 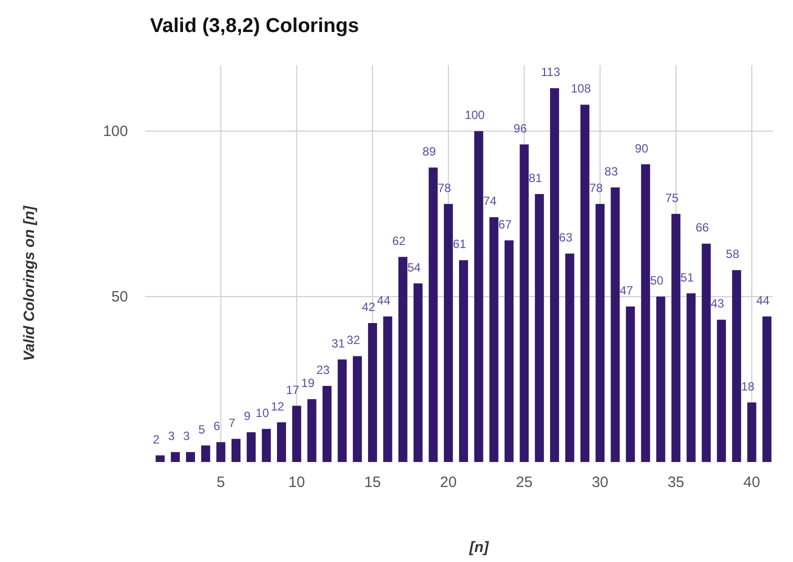 I want to click on data-label: 19, so click(x=308, y=383).